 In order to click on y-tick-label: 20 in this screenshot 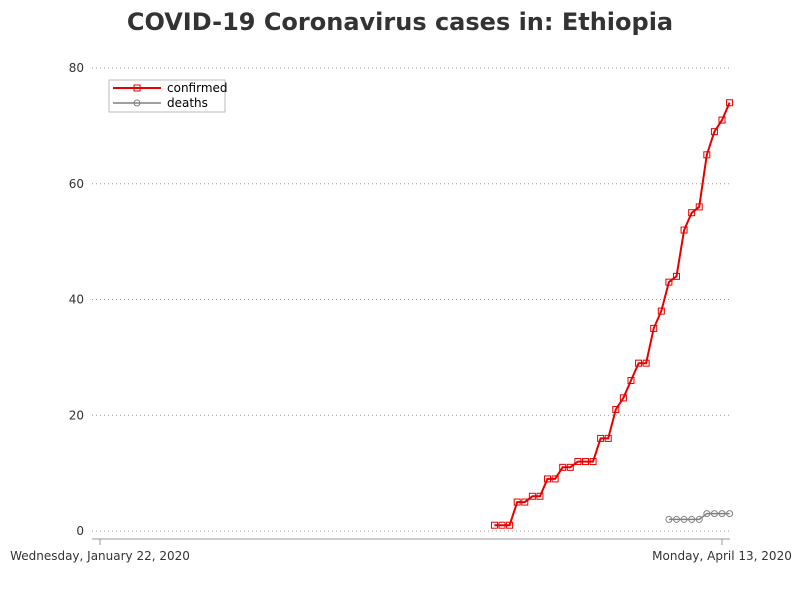, I will do `click(76, 415)`.